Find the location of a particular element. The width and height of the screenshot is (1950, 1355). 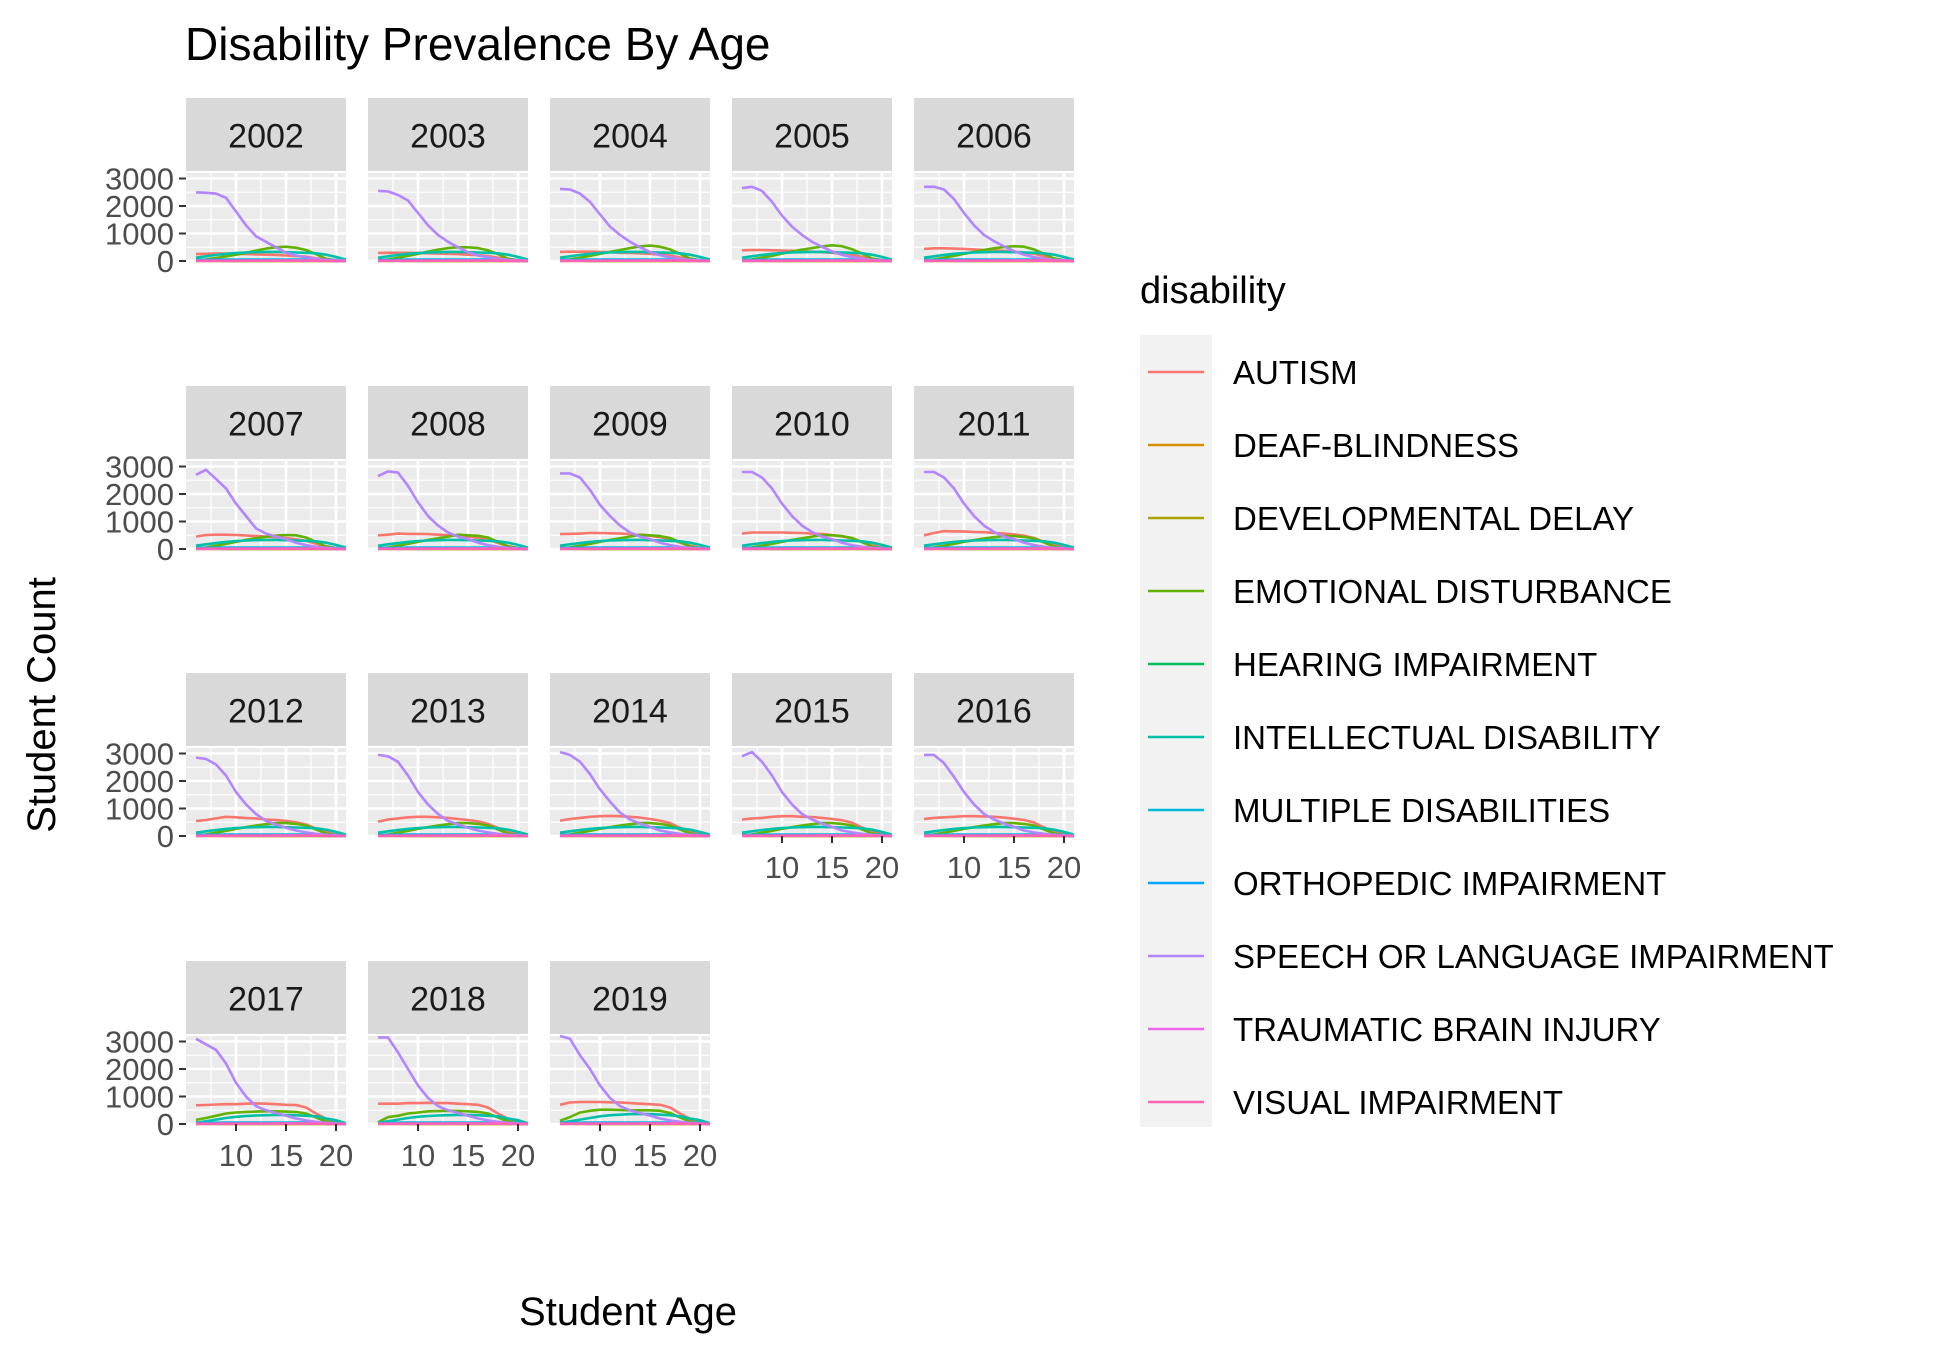

facet-strip-label: 2015 is located at coordinates (812, 712).